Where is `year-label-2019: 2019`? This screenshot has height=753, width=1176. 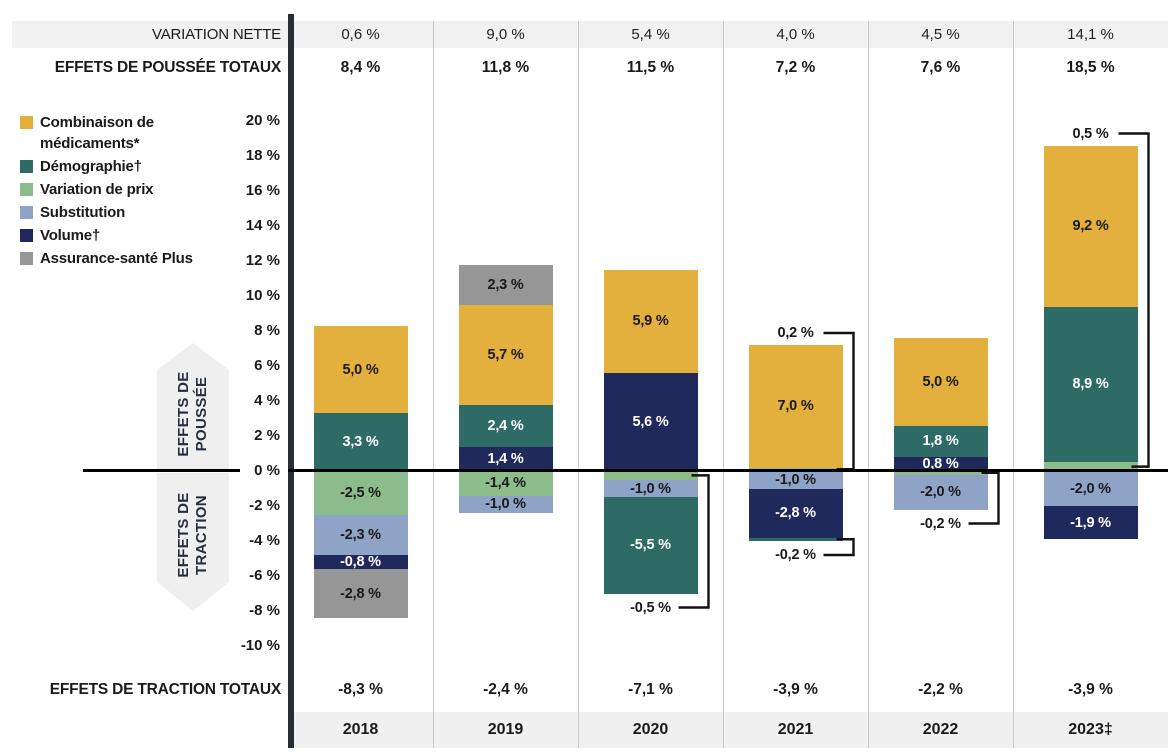
year-label-2019: 2019 is located at coordinates (505, 729).